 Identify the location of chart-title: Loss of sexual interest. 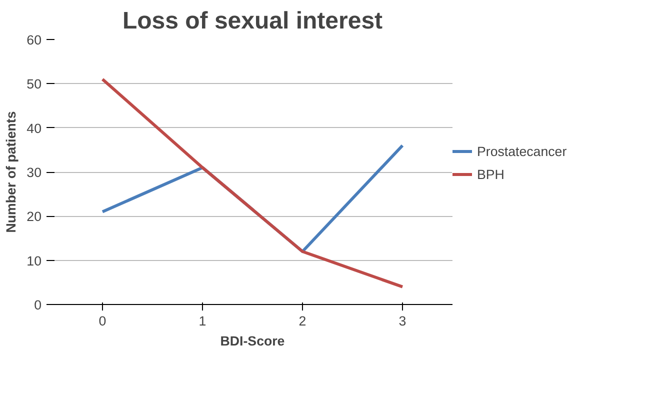
(252, 21).